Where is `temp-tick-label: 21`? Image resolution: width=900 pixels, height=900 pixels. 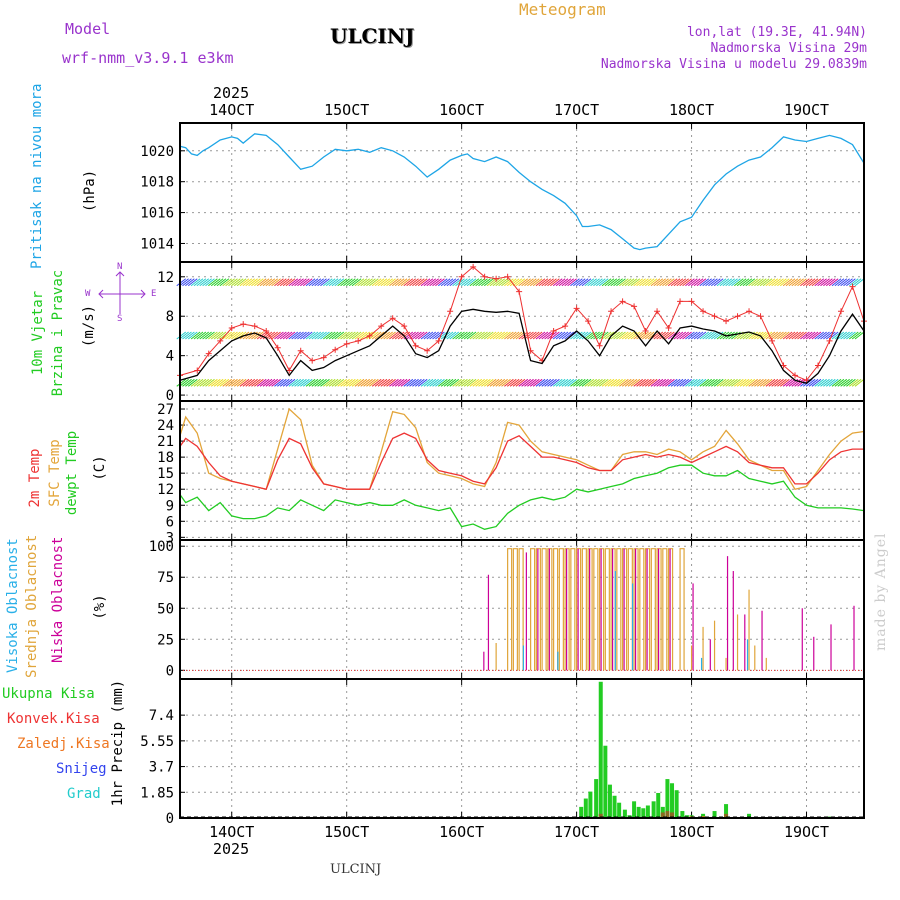 temp-tick-label: 21 is located at coordinates (165, 442).